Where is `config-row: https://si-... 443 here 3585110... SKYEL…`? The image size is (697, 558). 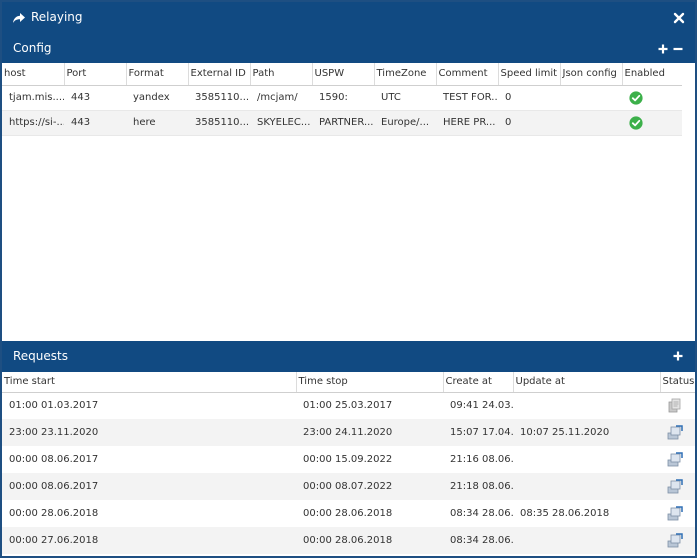 config-row: https://si-... 443 here 3585110... SKYEL… is located at coordinates (342, 123).